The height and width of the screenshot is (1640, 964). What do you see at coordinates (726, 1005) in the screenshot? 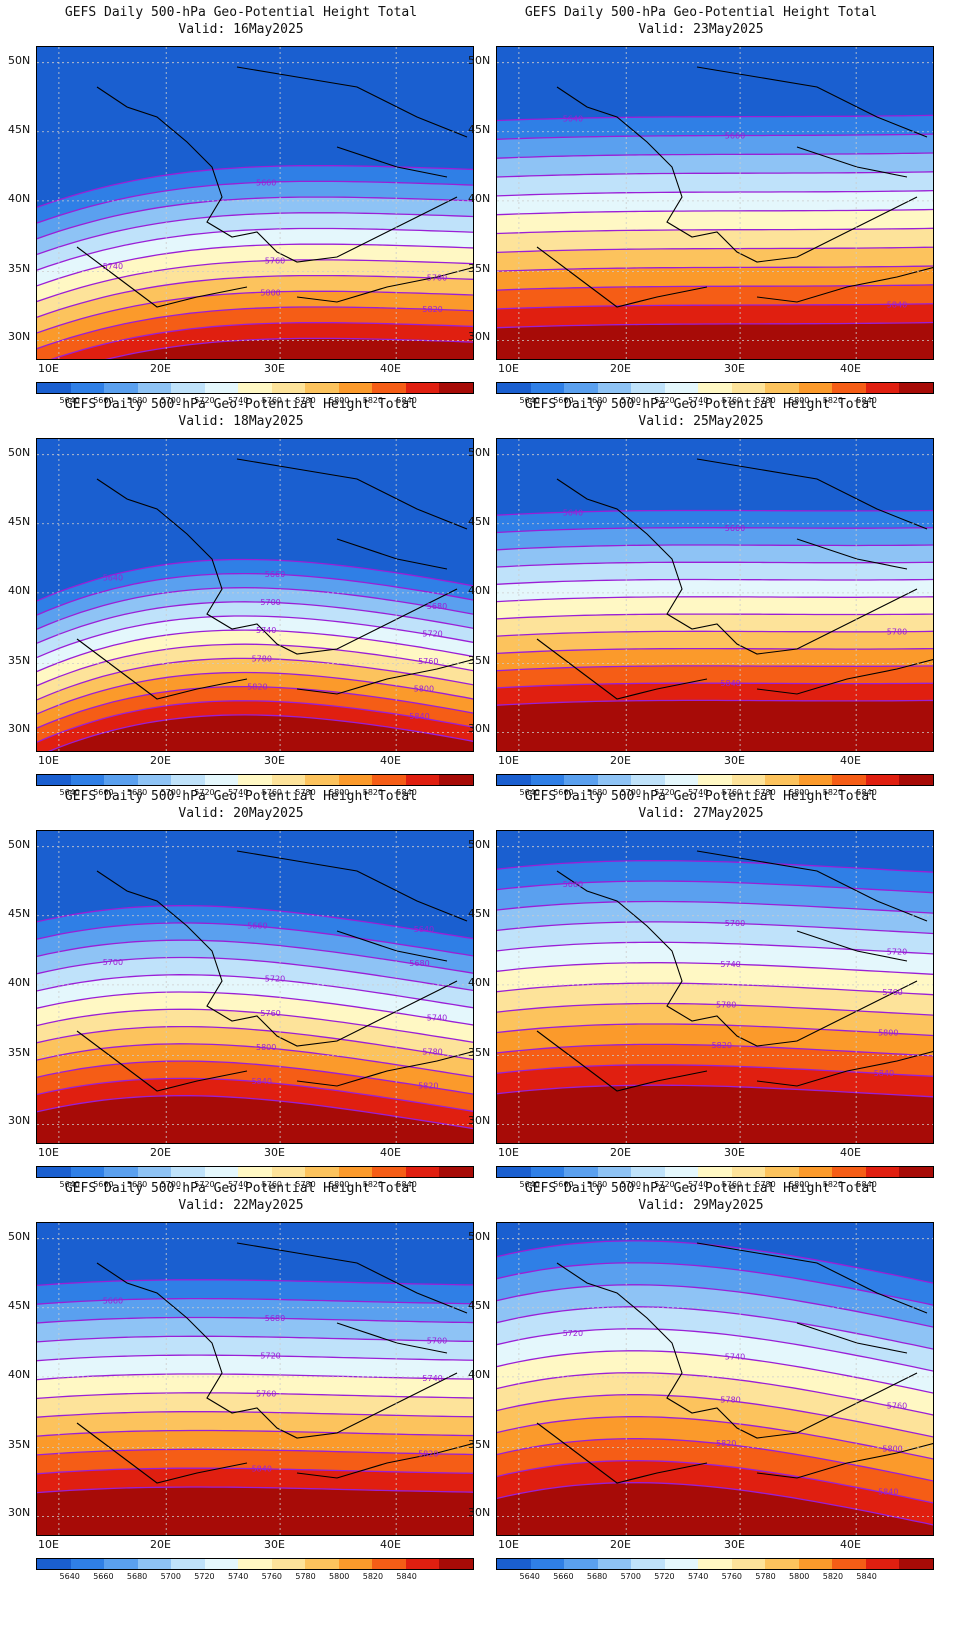
I see `contour-label: 5780` at bounding box center [726, 1005].